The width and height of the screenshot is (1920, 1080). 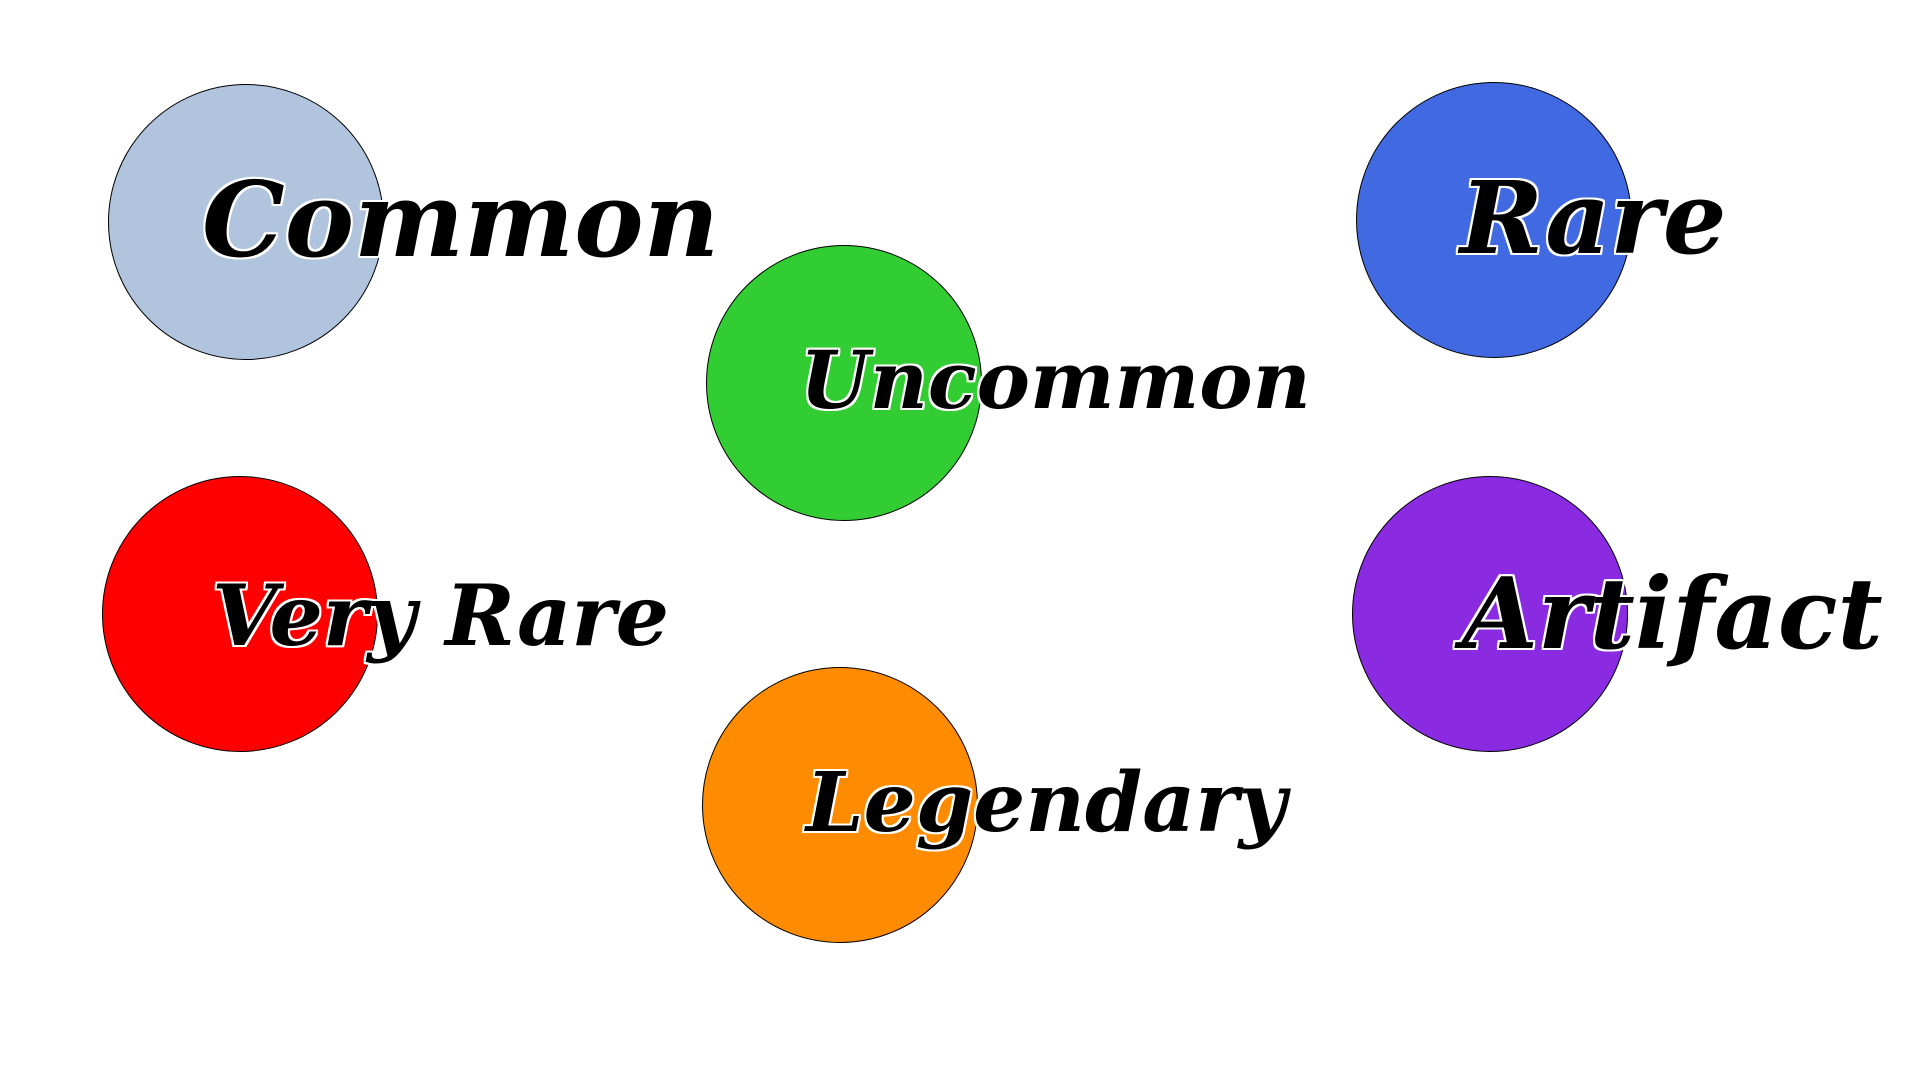 What do you see at coordinates (441, 615) in the screenshot?
I see `very-rare-label: Very Rare` at bounding box center [441, 615].